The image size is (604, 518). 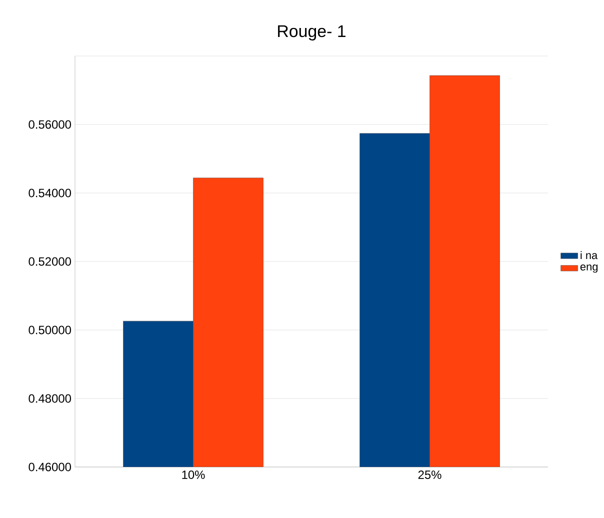 What do you see at coordinates (50, 398) in the screenshot?
I see `y-tick-label: 0.48000` at bounding box center [50, 398].